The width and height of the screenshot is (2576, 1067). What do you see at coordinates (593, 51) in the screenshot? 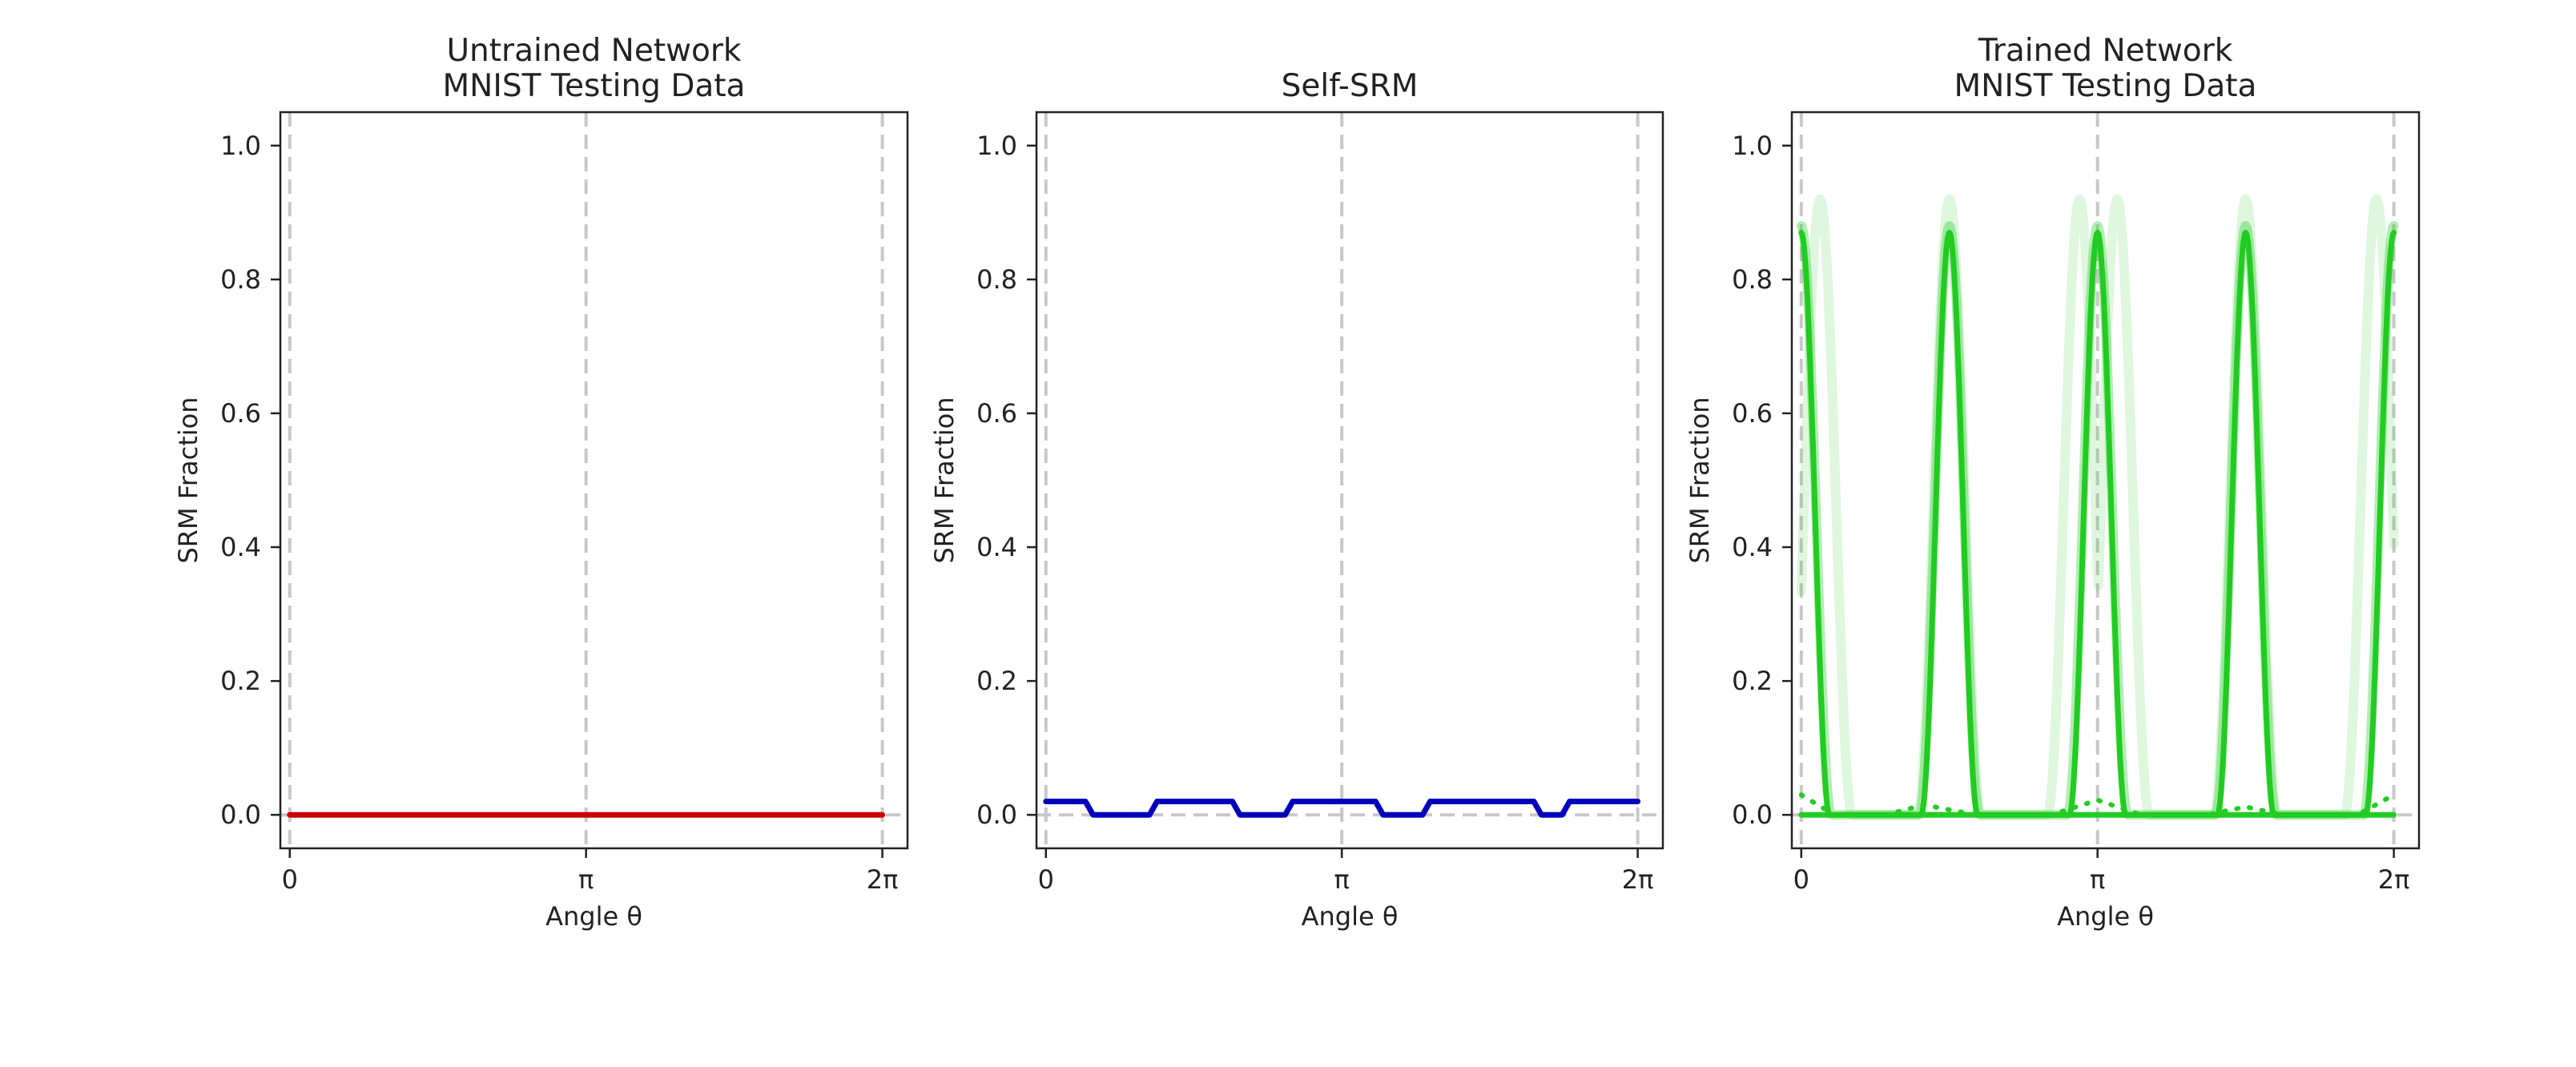
I see `chart-title-line-1: Untrained Network` at bounding box center [593, 51].